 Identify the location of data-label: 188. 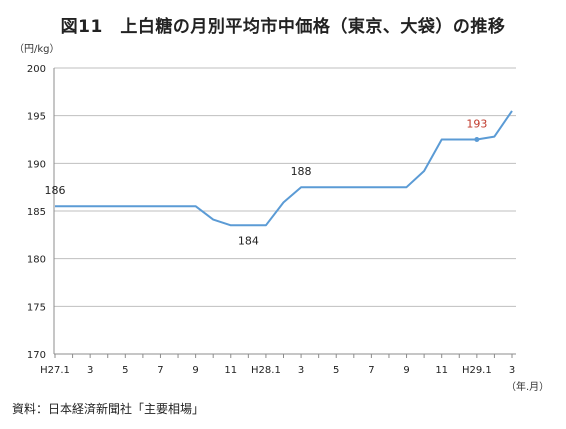
(301, 171).